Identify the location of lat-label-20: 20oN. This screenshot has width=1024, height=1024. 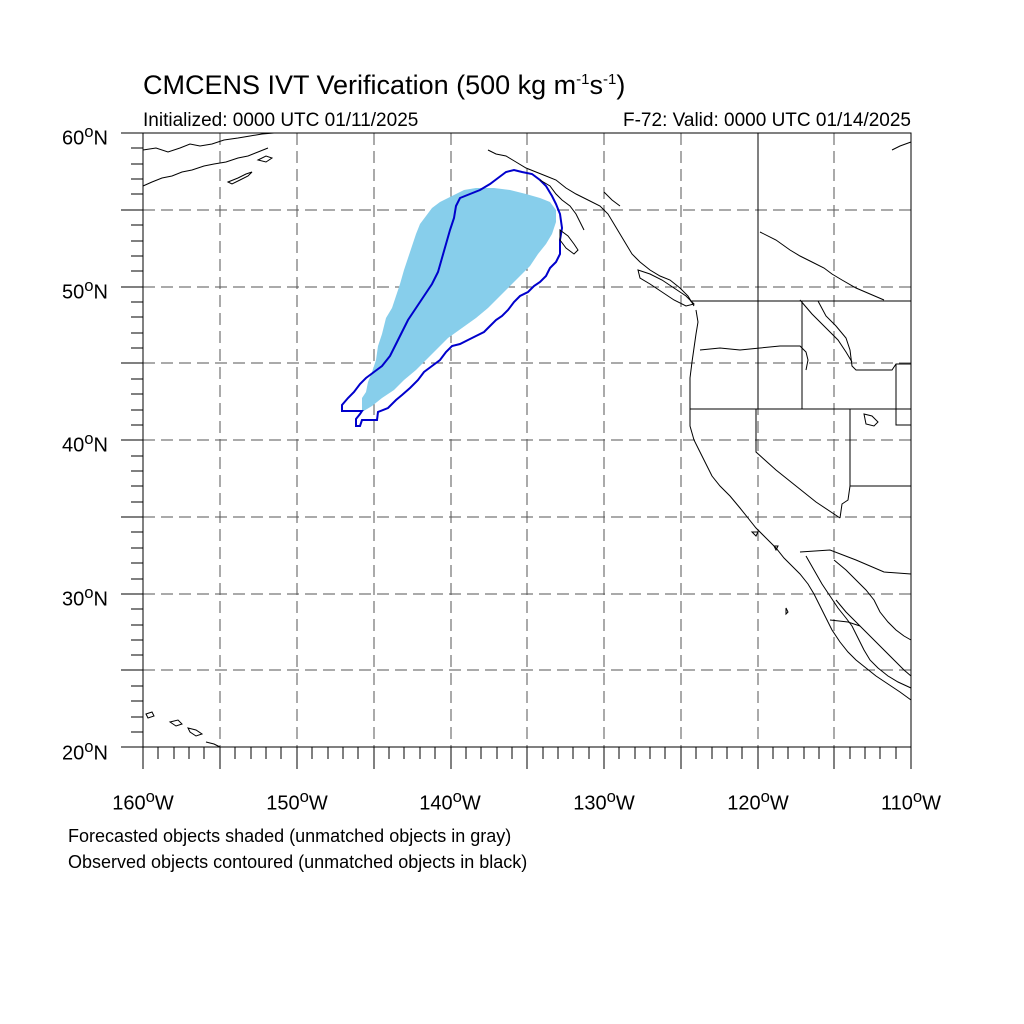
(85, 751).